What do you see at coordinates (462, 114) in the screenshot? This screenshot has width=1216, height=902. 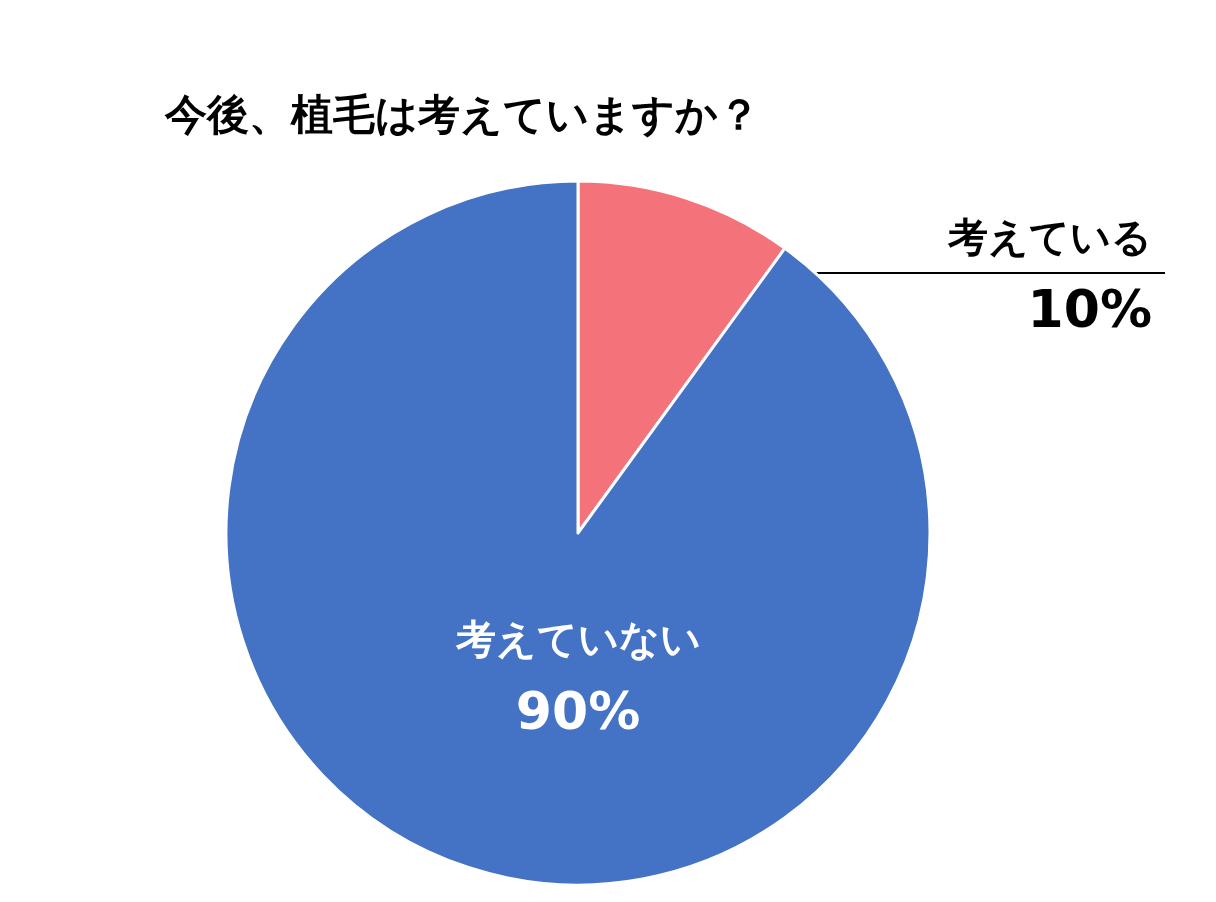 I see `chart-title: 今後、植毛は考えていますか？` at bounding box center [462, 114].